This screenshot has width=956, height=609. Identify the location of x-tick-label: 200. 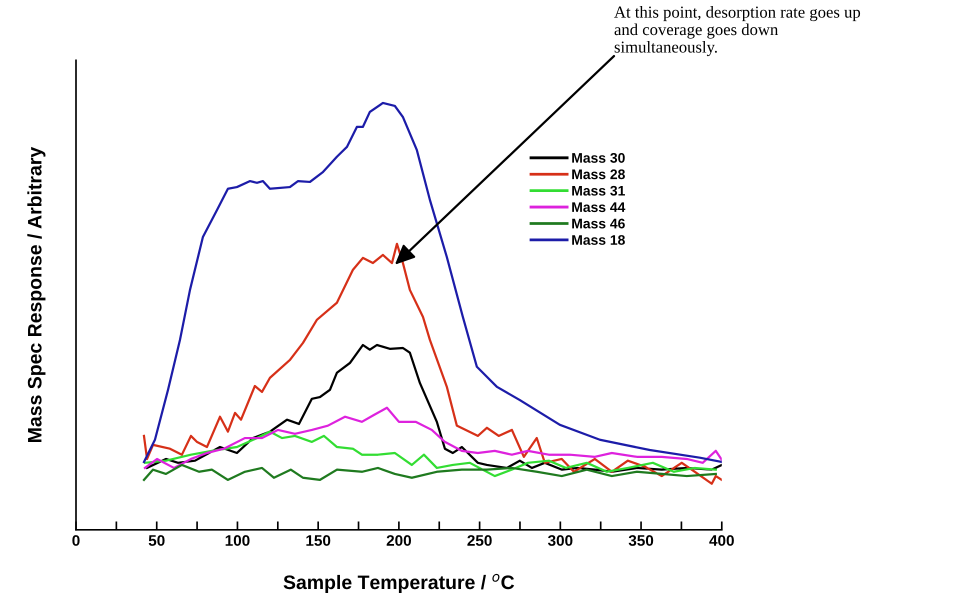
(399, 540).